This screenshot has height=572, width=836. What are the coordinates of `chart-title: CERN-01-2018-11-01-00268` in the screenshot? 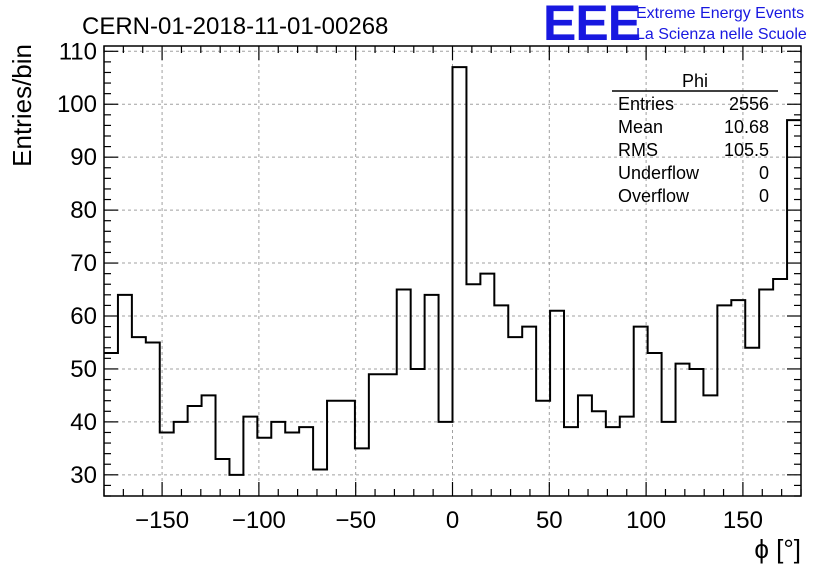 It's located at (235, 26).